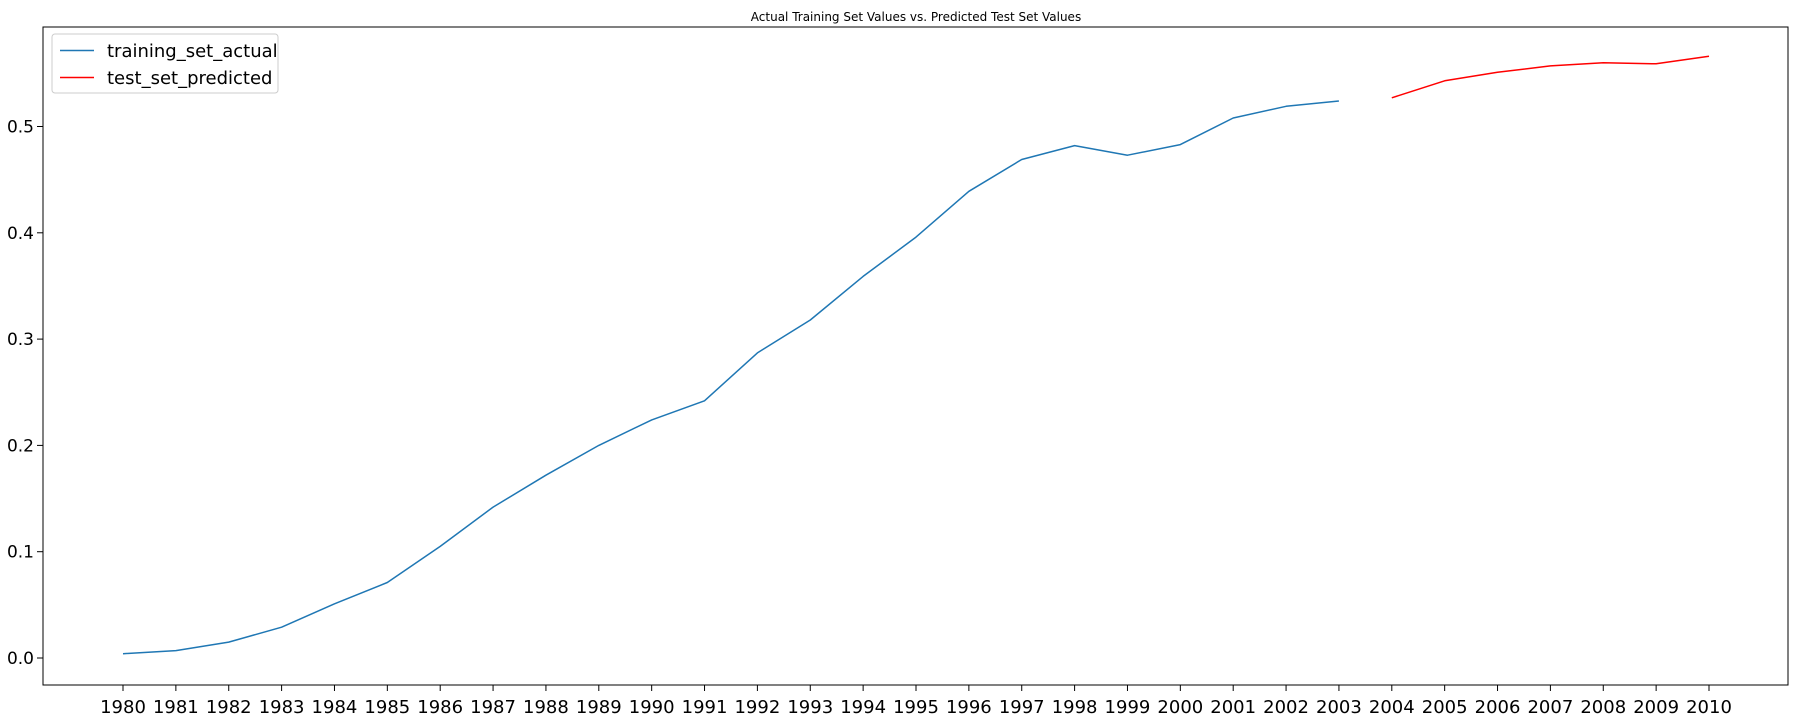 Image resolution: width=1800 pixels, height=720 pixels. Describe the element at coordinates (229, 707) in the screenshot. I see `x-tick-label: 1982` at that location.